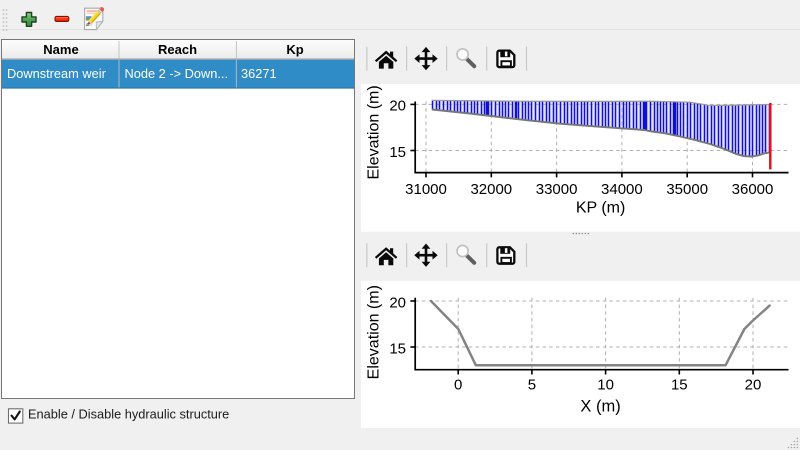  Describe the element at coordinates (426, 189) in the screenshot. I see `svg-text: 31000` at that location.